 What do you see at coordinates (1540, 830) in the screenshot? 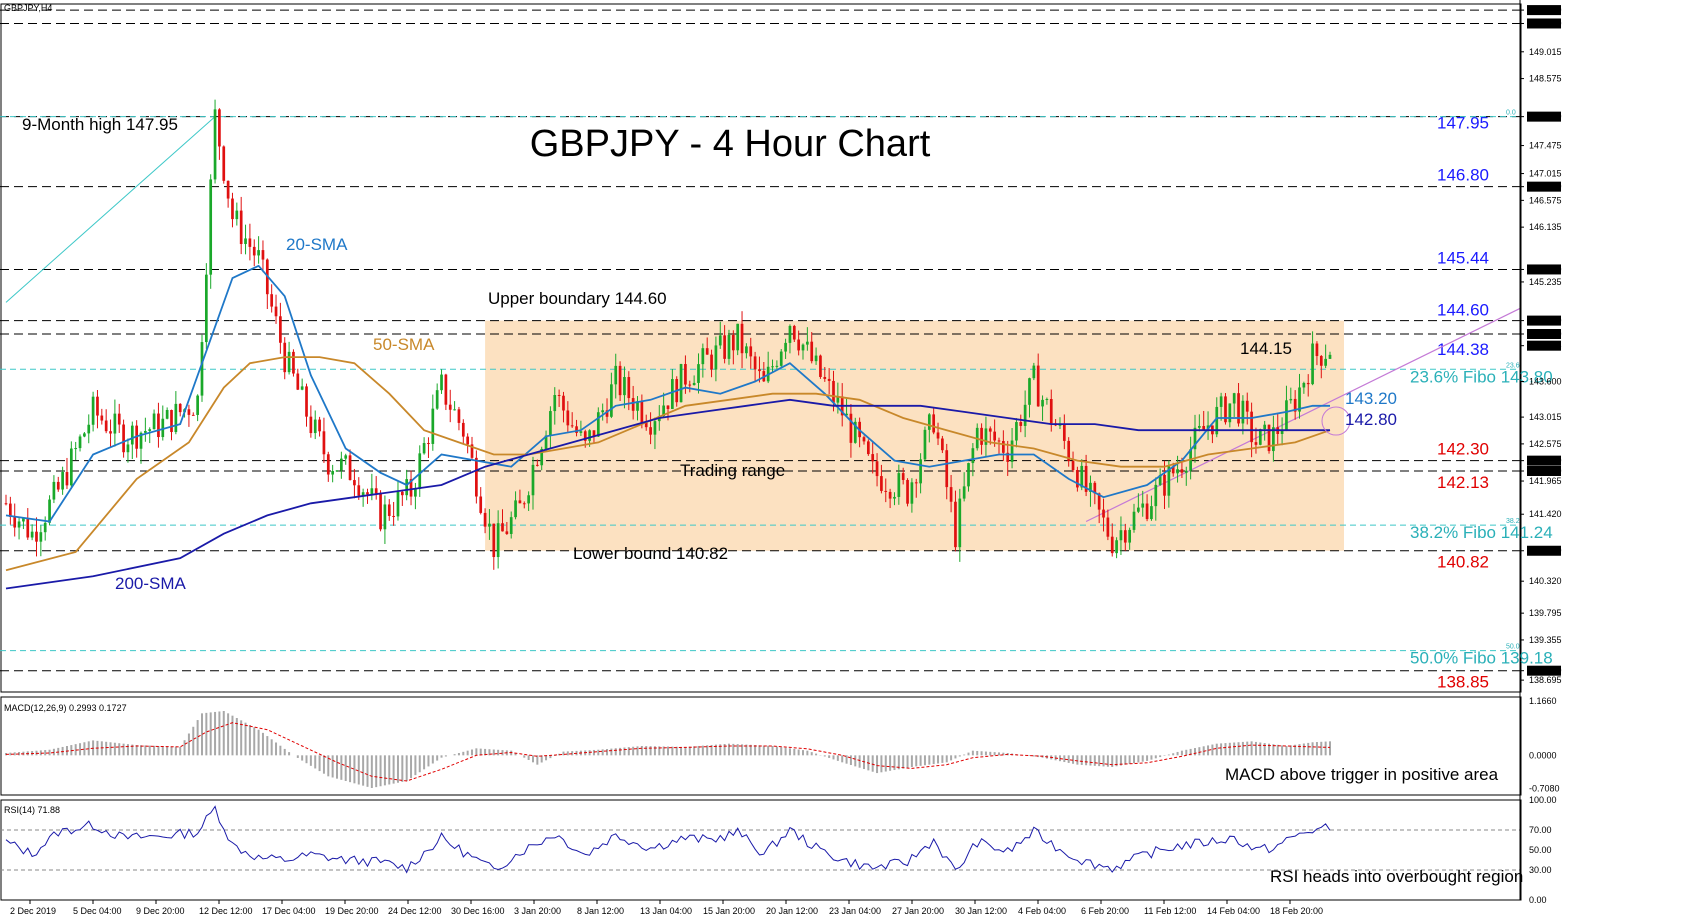
I see `rsi-axis-label: 70.00` at bounding box center [1540, 830].